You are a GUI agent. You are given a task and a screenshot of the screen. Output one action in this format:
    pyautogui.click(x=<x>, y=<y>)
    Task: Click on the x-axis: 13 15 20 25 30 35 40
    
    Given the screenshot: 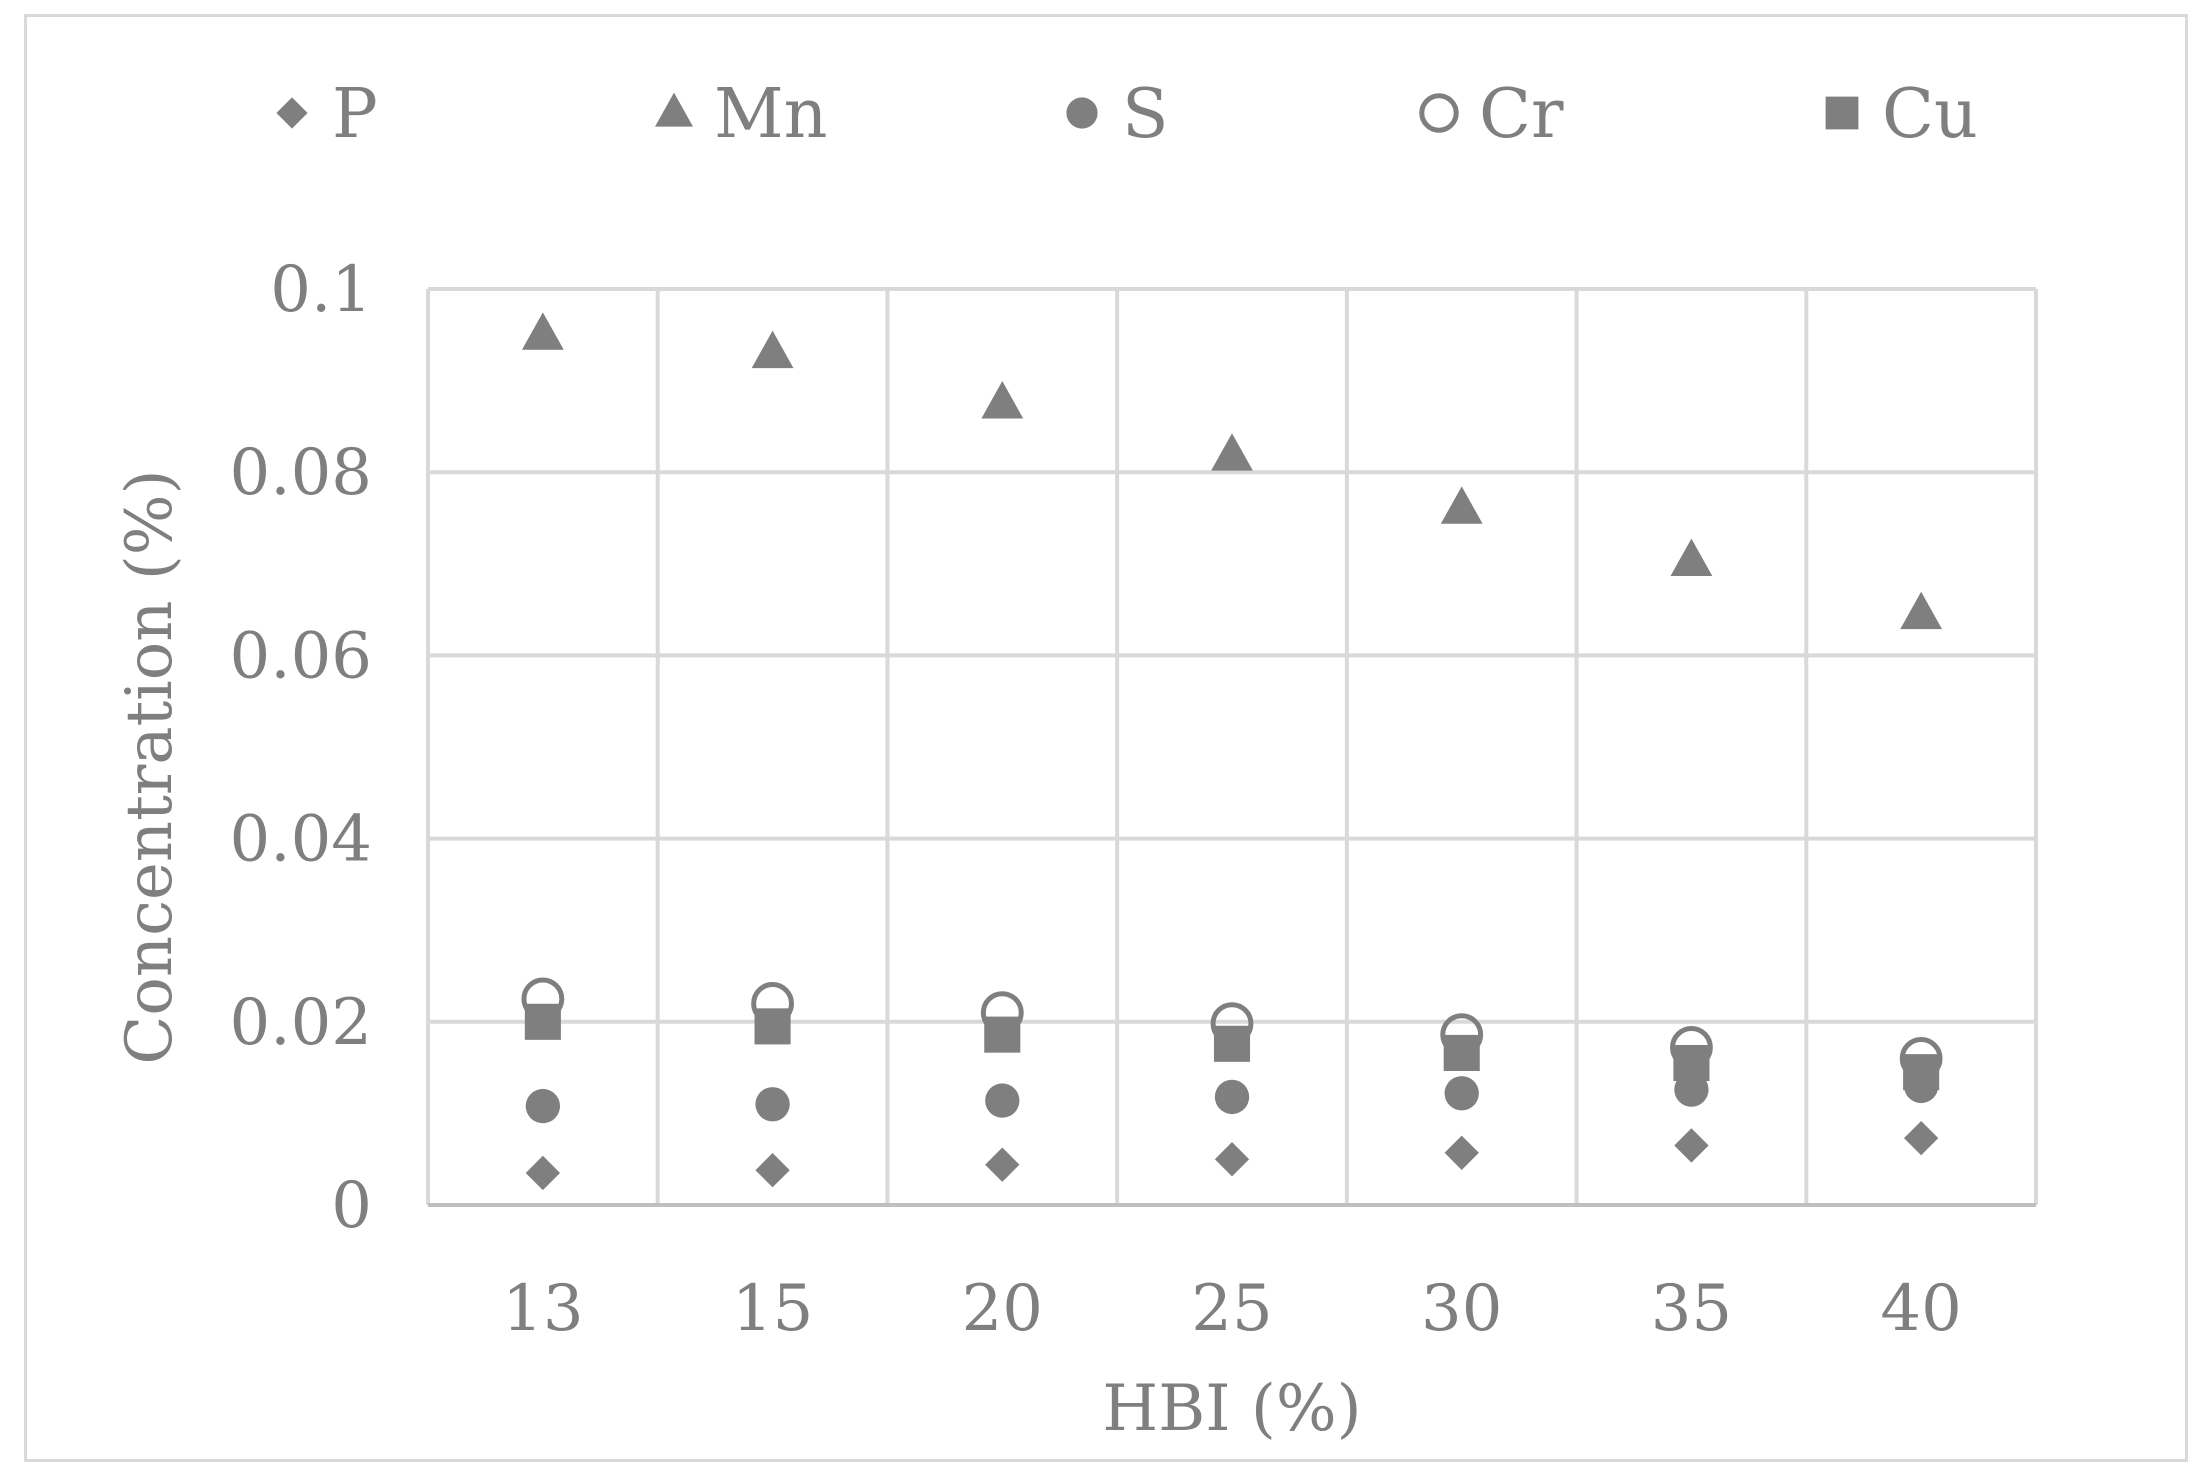 What is the action you would take?
    pyautogui.click(x=1232, y=1274)
    